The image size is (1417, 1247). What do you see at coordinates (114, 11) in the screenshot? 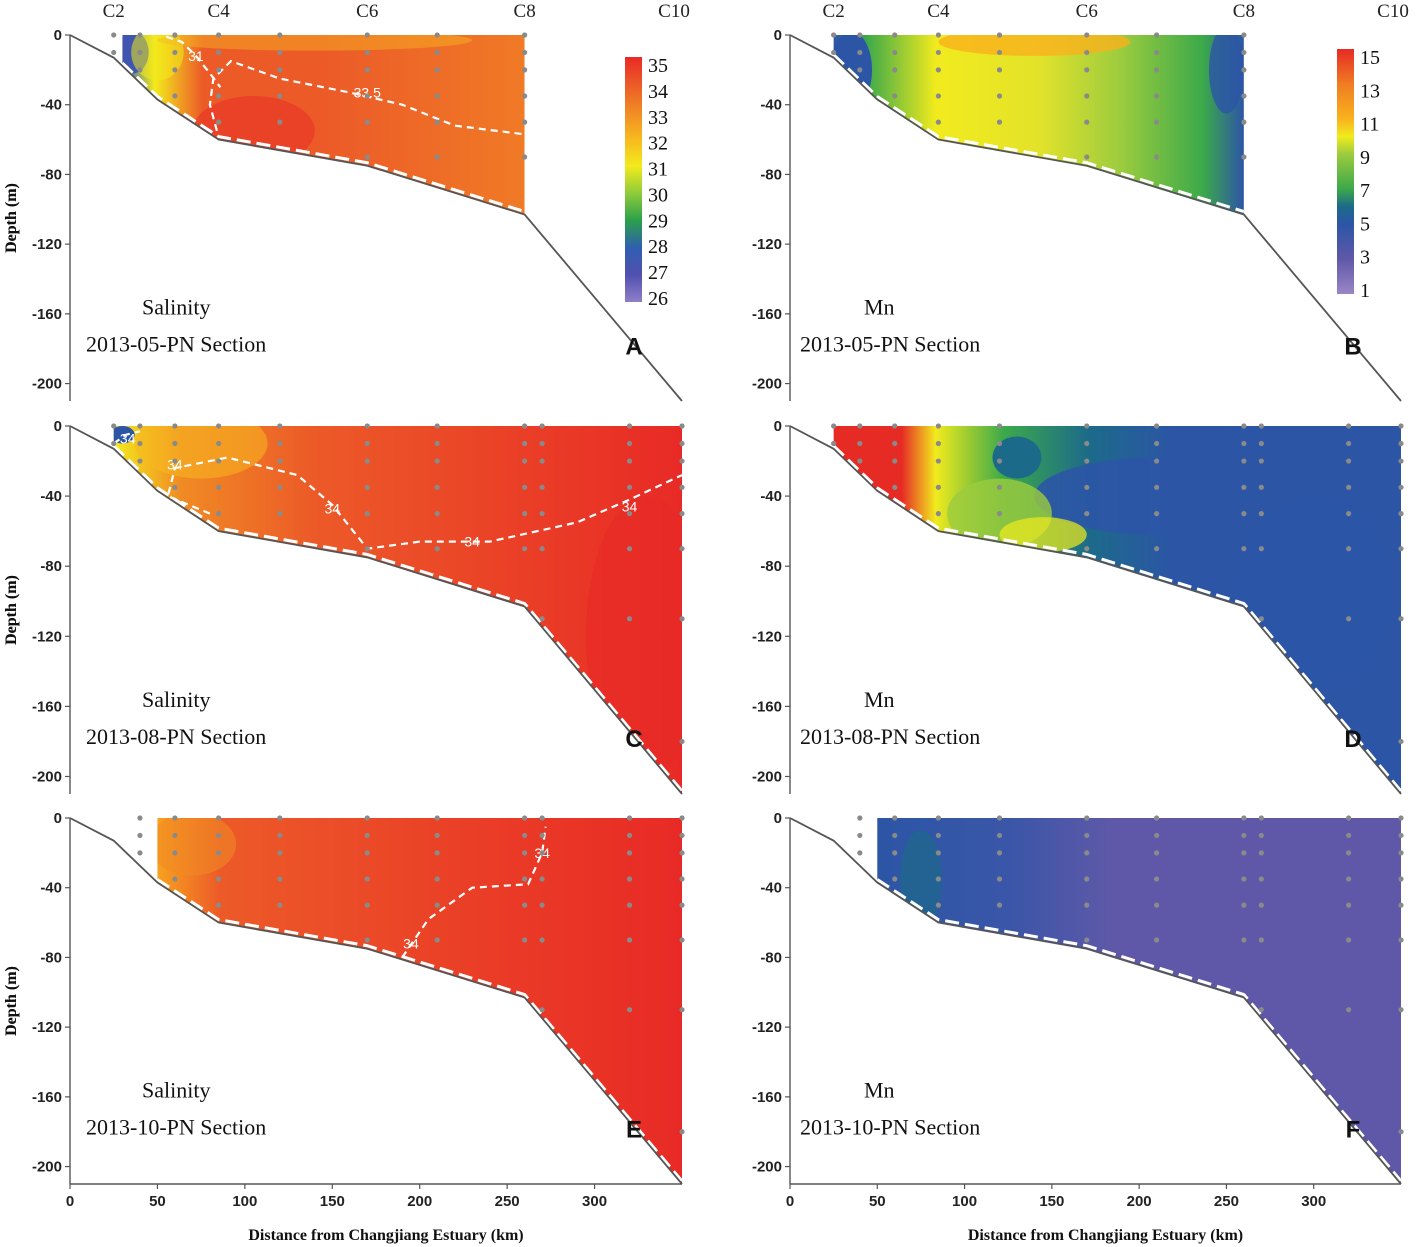
I see `station-label-c2: C2` at bounding box center [114, 11].